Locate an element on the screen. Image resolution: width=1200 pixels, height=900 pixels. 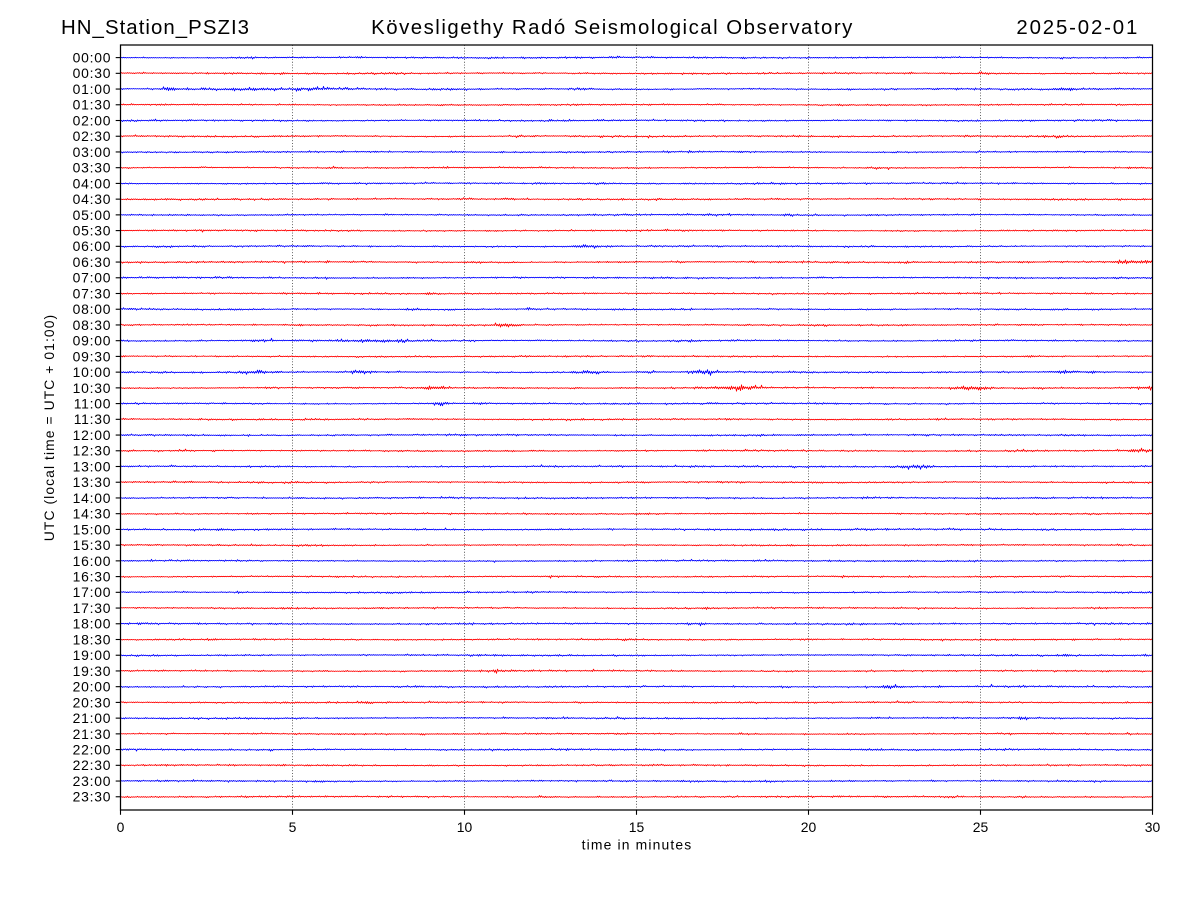
svg-text: 05:30 is located at coordinates (92, 231).